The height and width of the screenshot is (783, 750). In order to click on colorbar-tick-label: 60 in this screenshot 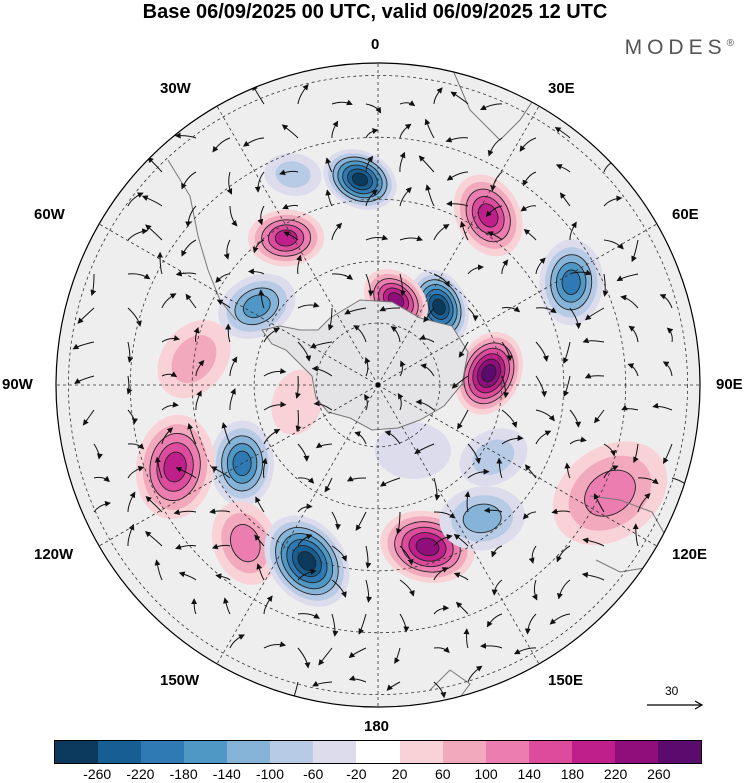, I will do `click(443, 774)`.